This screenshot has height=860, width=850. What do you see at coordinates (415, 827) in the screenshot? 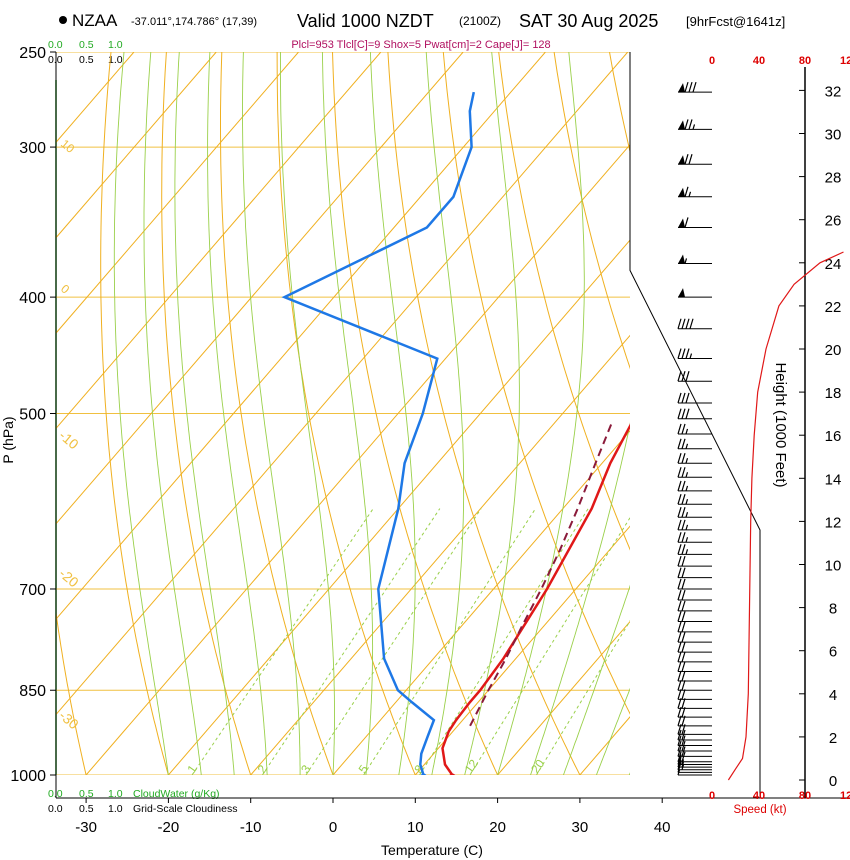
I see `temp-tick-label: 10` at bounding box center [415, 827].